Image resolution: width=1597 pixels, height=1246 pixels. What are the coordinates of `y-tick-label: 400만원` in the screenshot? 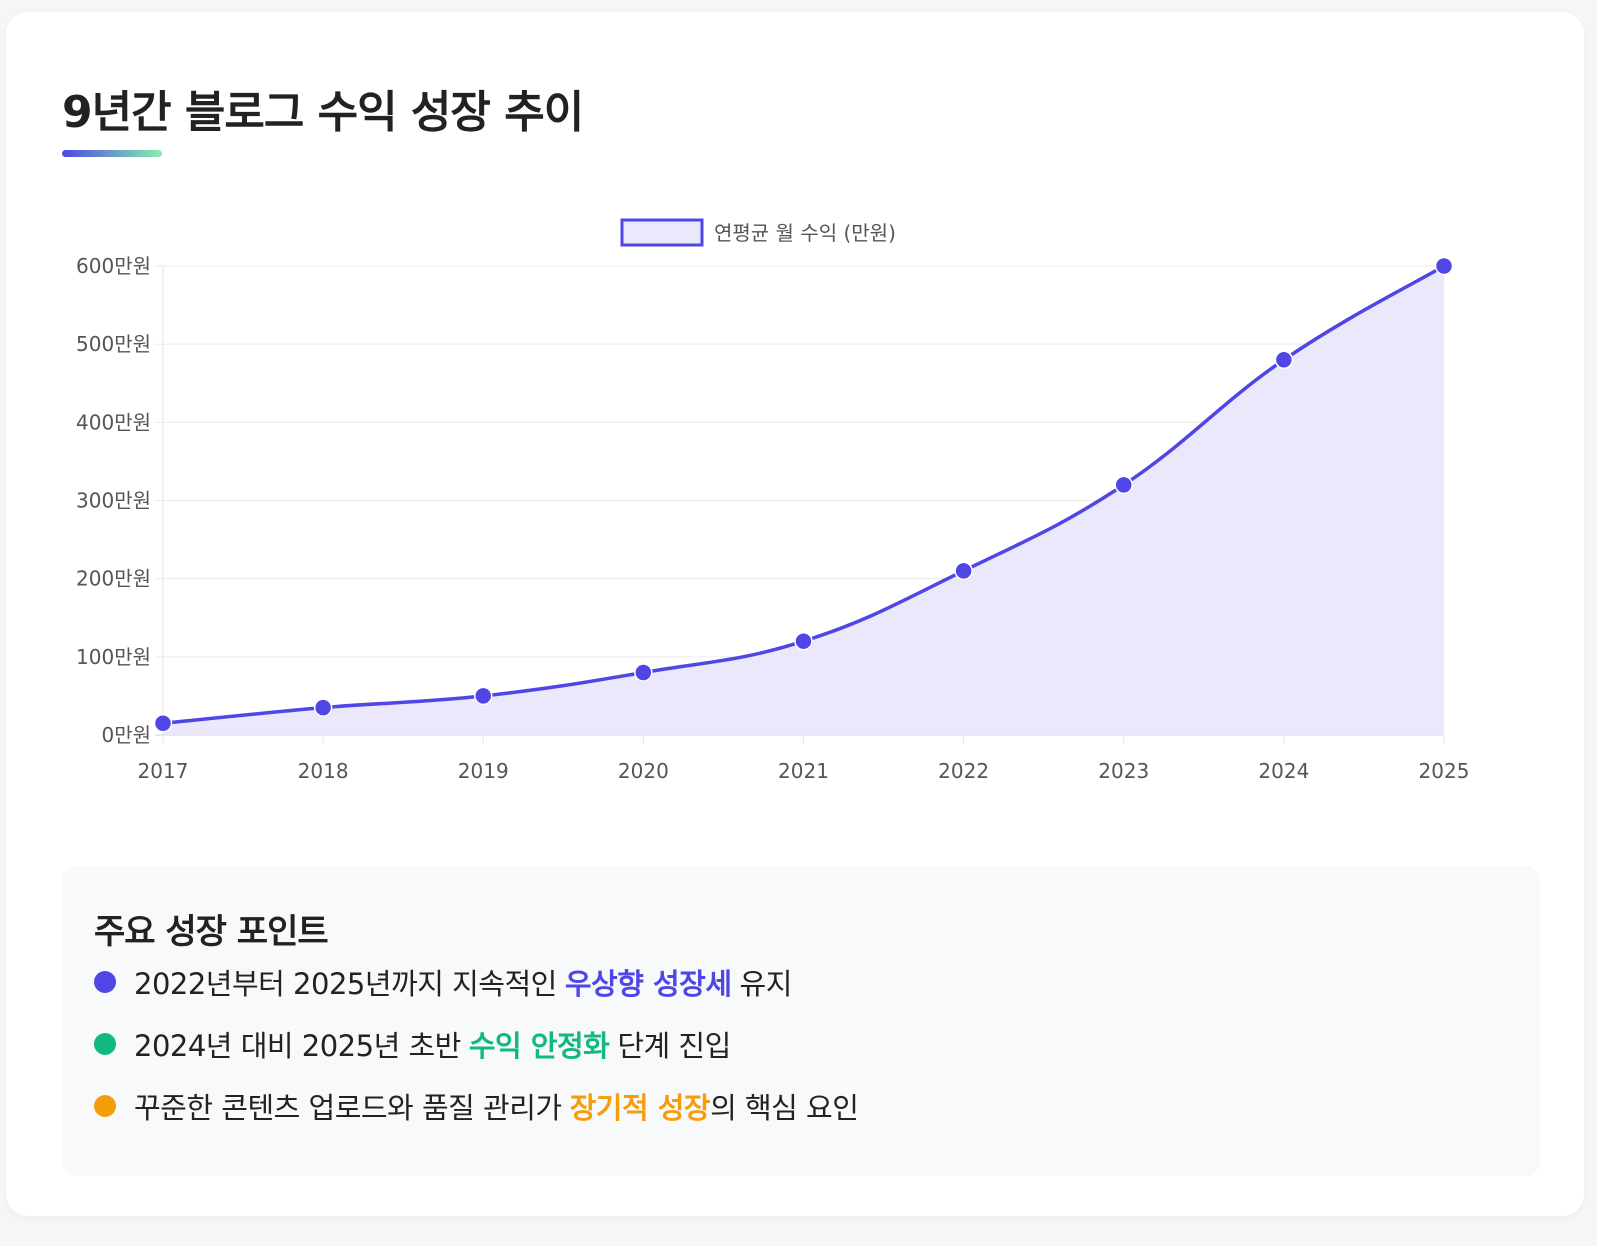 It's located at (113, 422).